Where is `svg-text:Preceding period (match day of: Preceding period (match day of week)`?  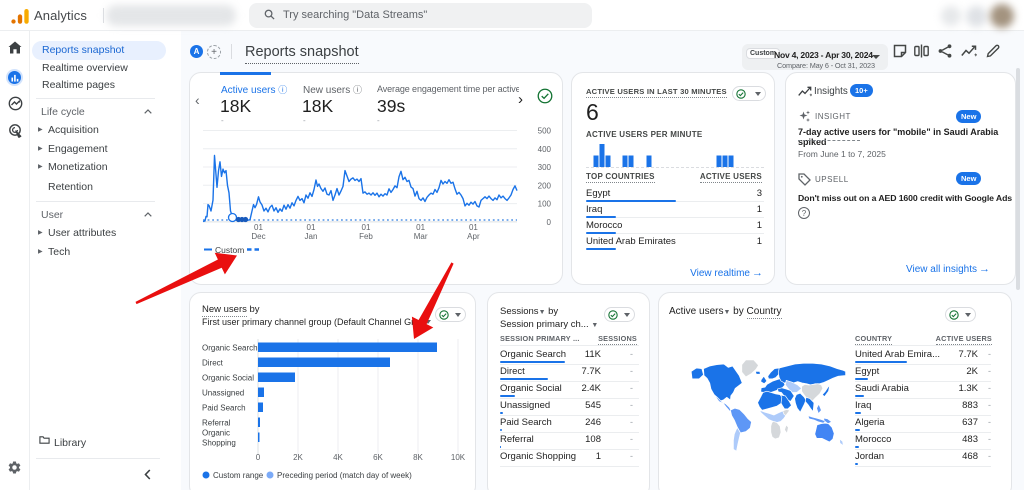 svg-text:Preceding period (match day of: Preceding period (match day of week) is located at coordinates (344, 475).